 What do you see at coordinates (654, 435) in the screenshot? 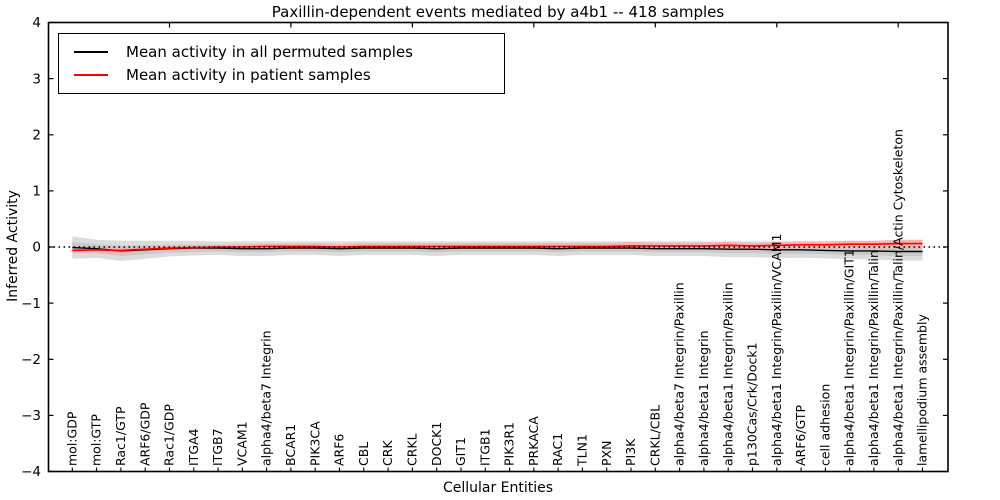
I see `x-tick-label: CRKL/CBL` at bounding box center [654, 435].